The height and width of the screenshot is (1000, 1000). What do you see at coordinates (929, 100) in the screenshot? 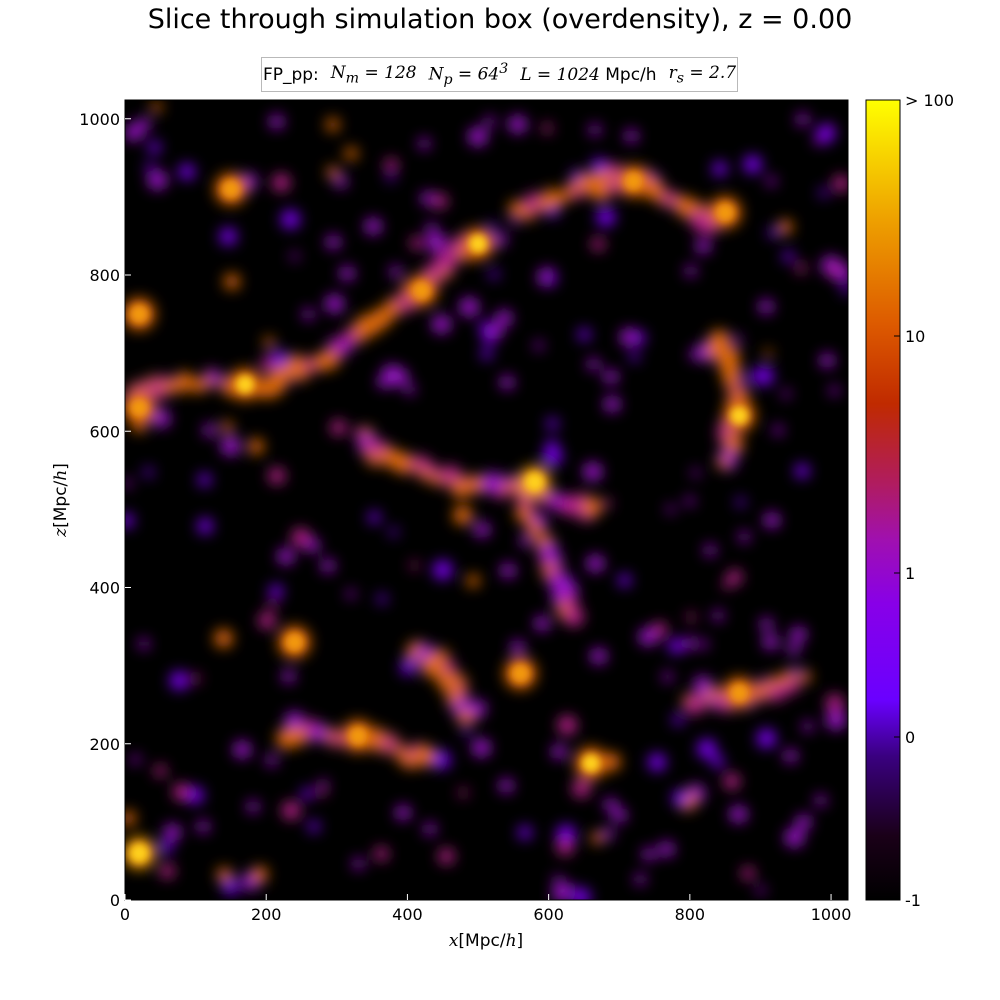
I see `colorbar-tick-label: > 100` at bounding box center [929, 100].